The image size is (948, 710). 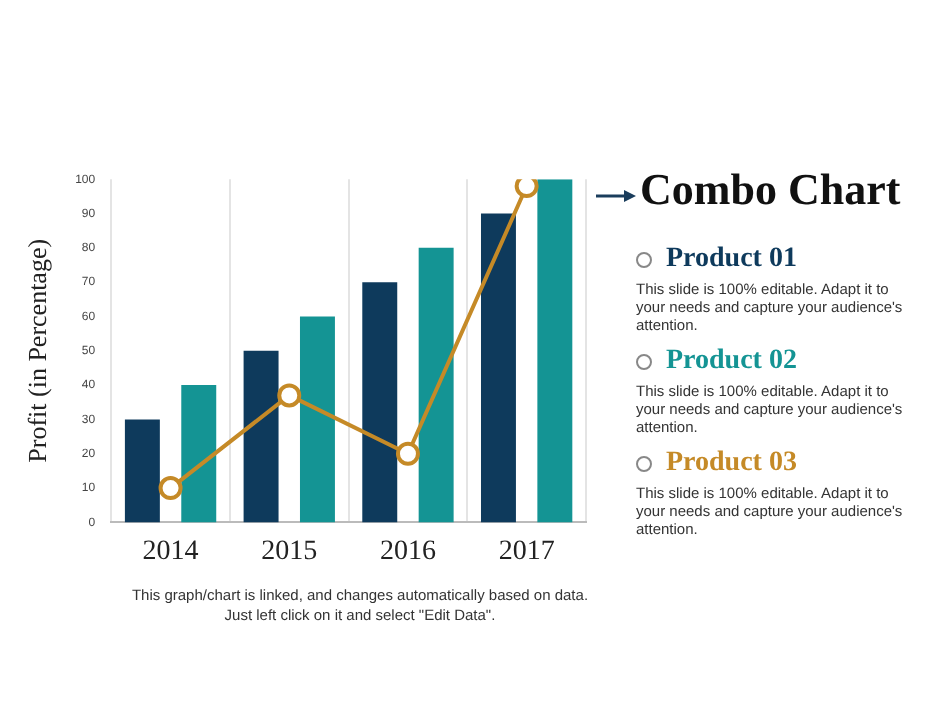 What do you see at coordinates (526, 551) in the screenshot?
I see `x-tick-label: 2017` at bounding box center [526, 551].